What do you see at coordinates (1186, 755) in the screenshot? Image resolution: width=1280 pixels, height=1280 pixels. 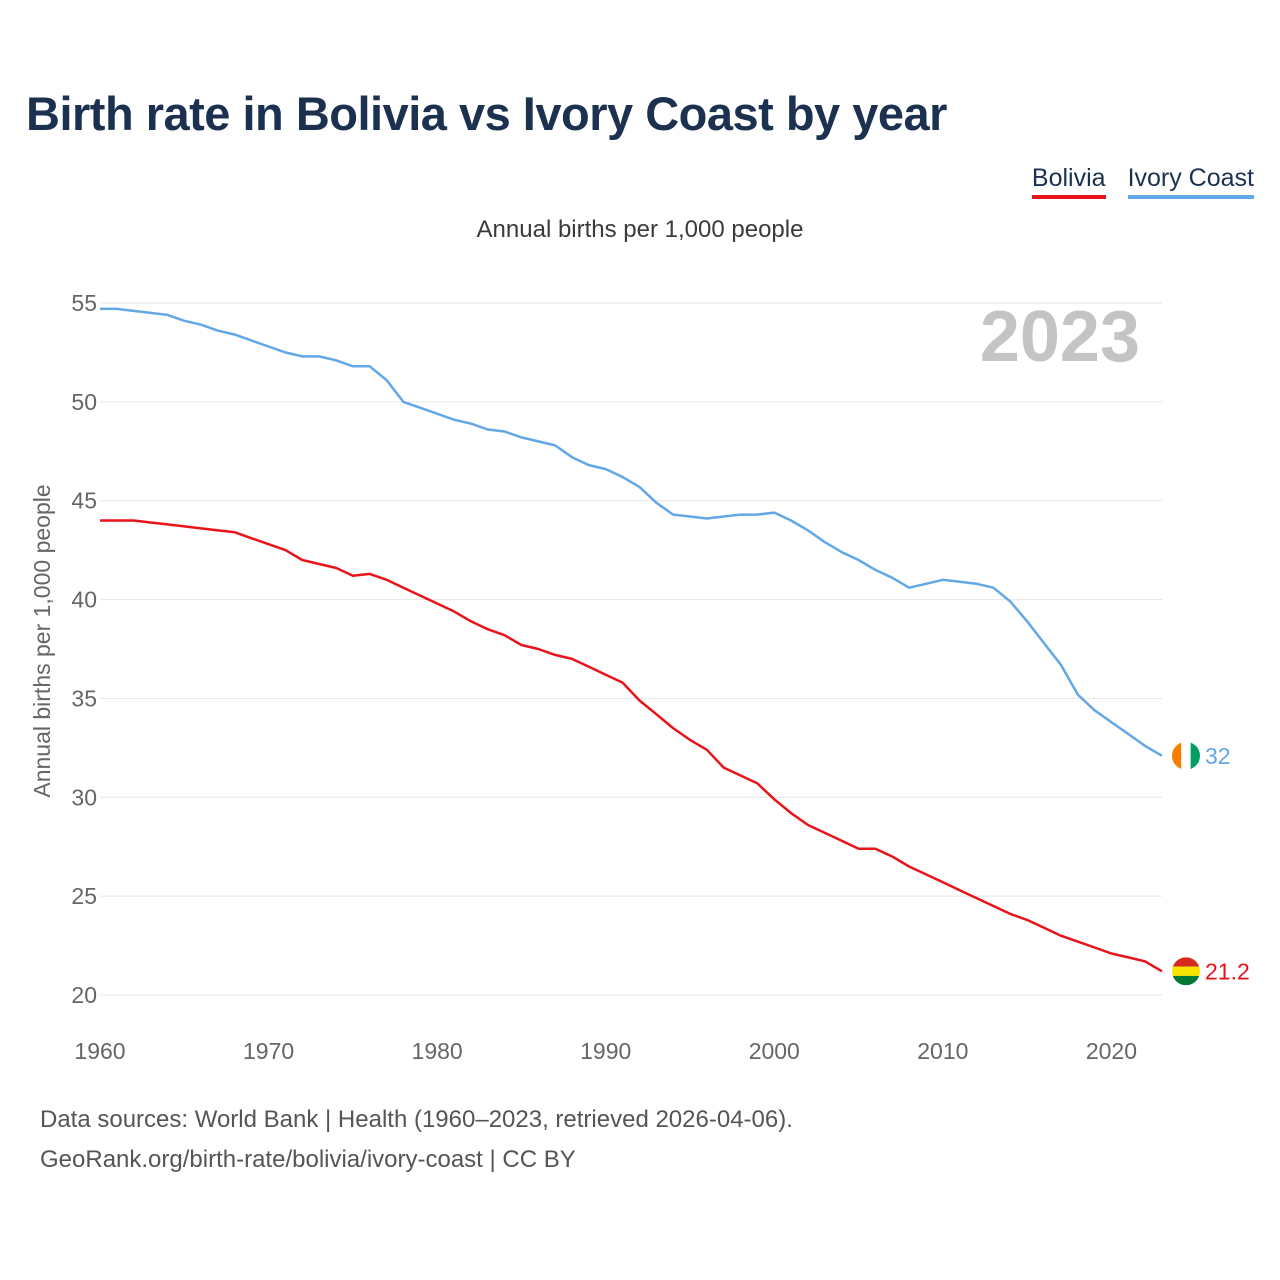 I see `flag-ivory-coast-icon` at bounding box center [1186, 755].